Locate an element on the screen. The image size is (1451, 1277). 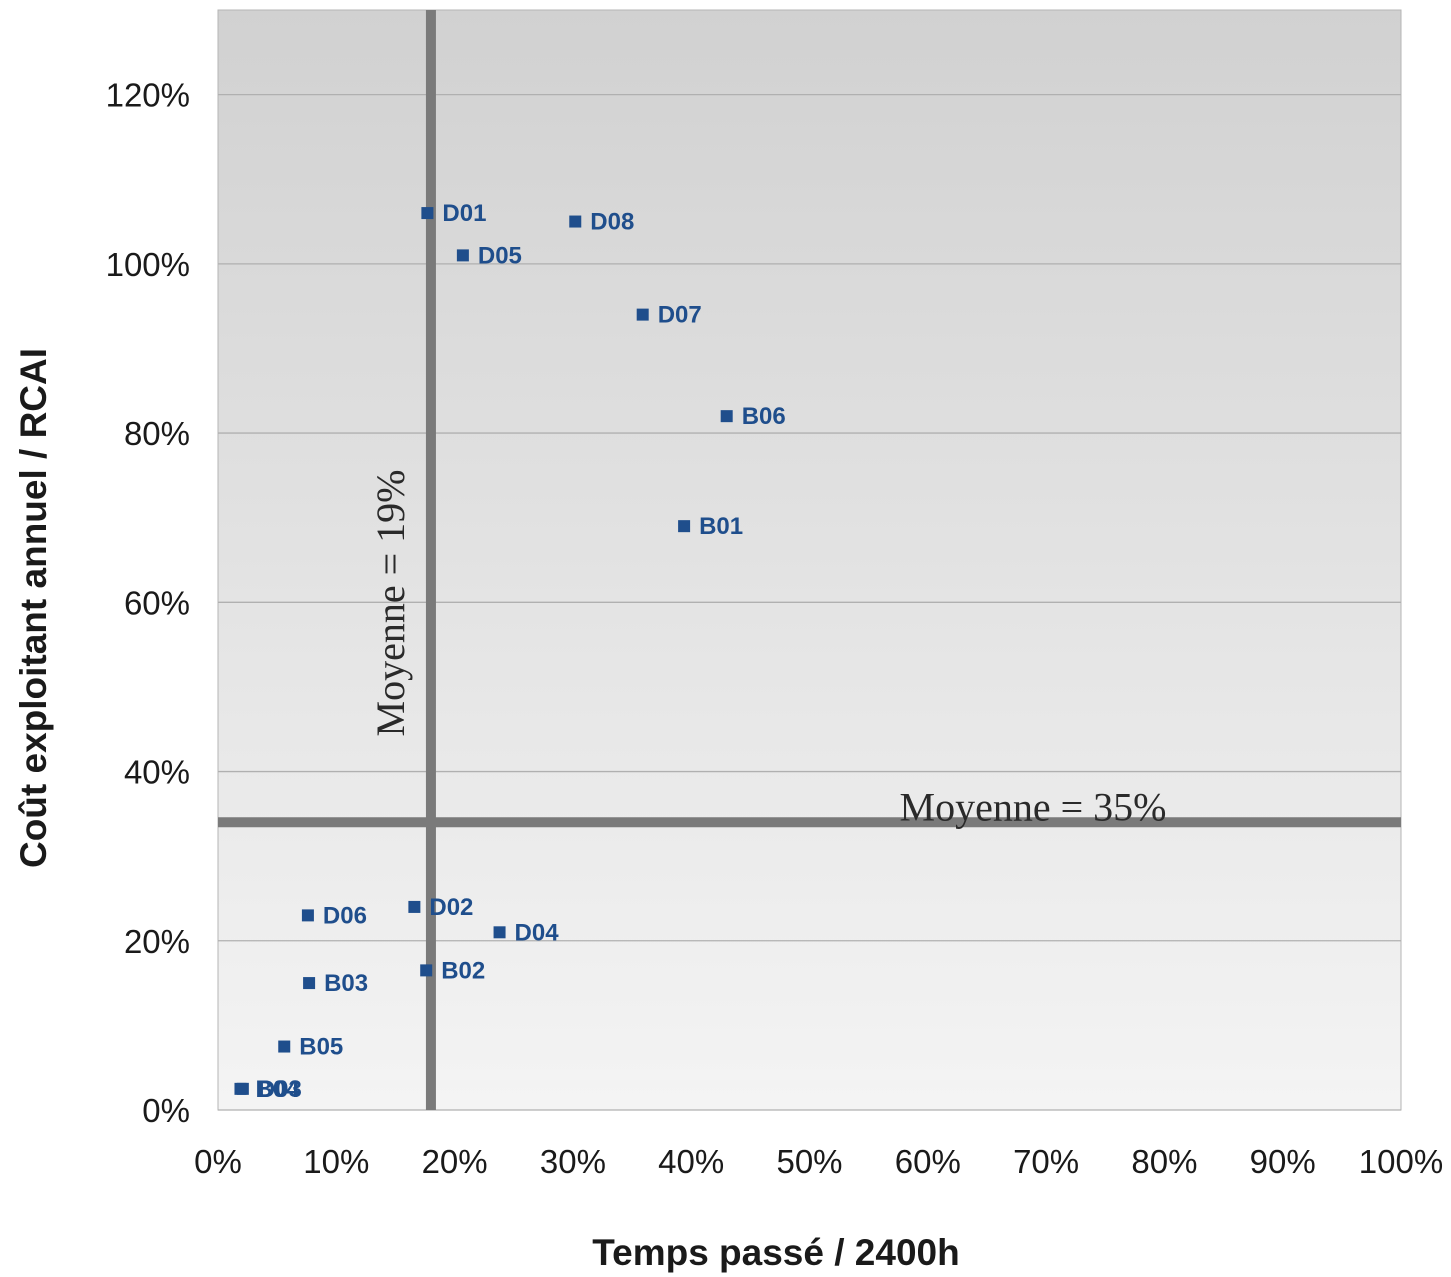
y-tick-label: 0% is located at coordinates (166, 1110).